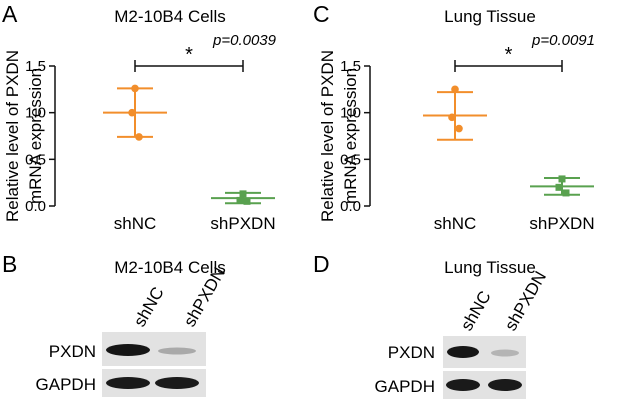  Describe the element at coordinates (177, 351) in the screenshot. I see `blot-b-pxdn-band-shpxdn` at that location.